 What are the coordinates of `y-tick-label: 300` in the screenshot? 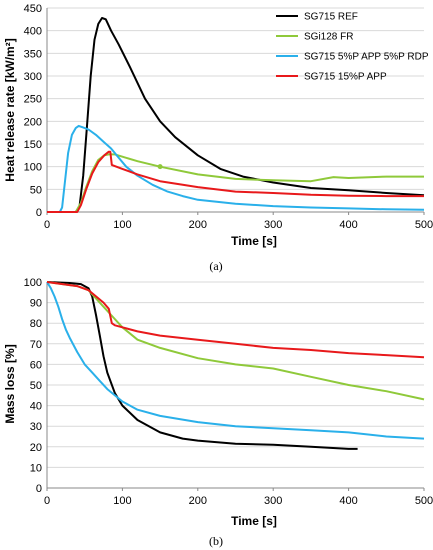 It's located at (33, 77).